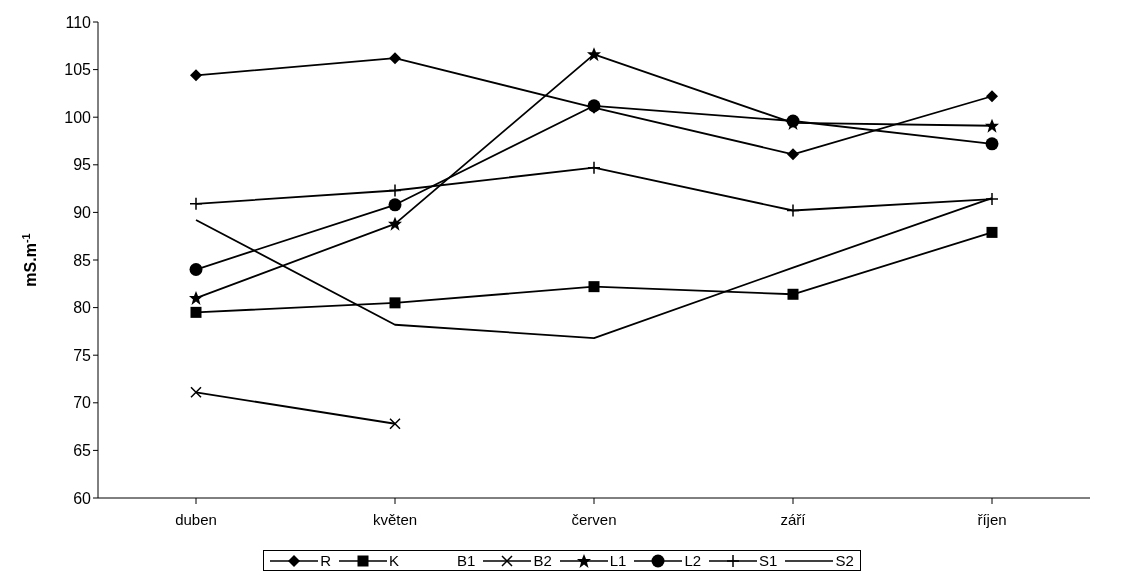 This screenshot has height=581, width=1124. I want to click on y-tick-label: 80, so click(82, 308).